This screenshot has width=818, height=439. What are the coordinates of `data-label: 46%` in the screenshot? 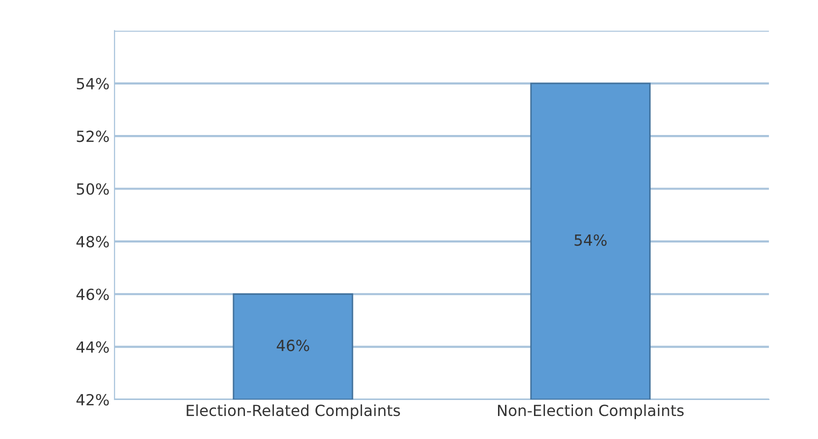 It's located at (293, 346).